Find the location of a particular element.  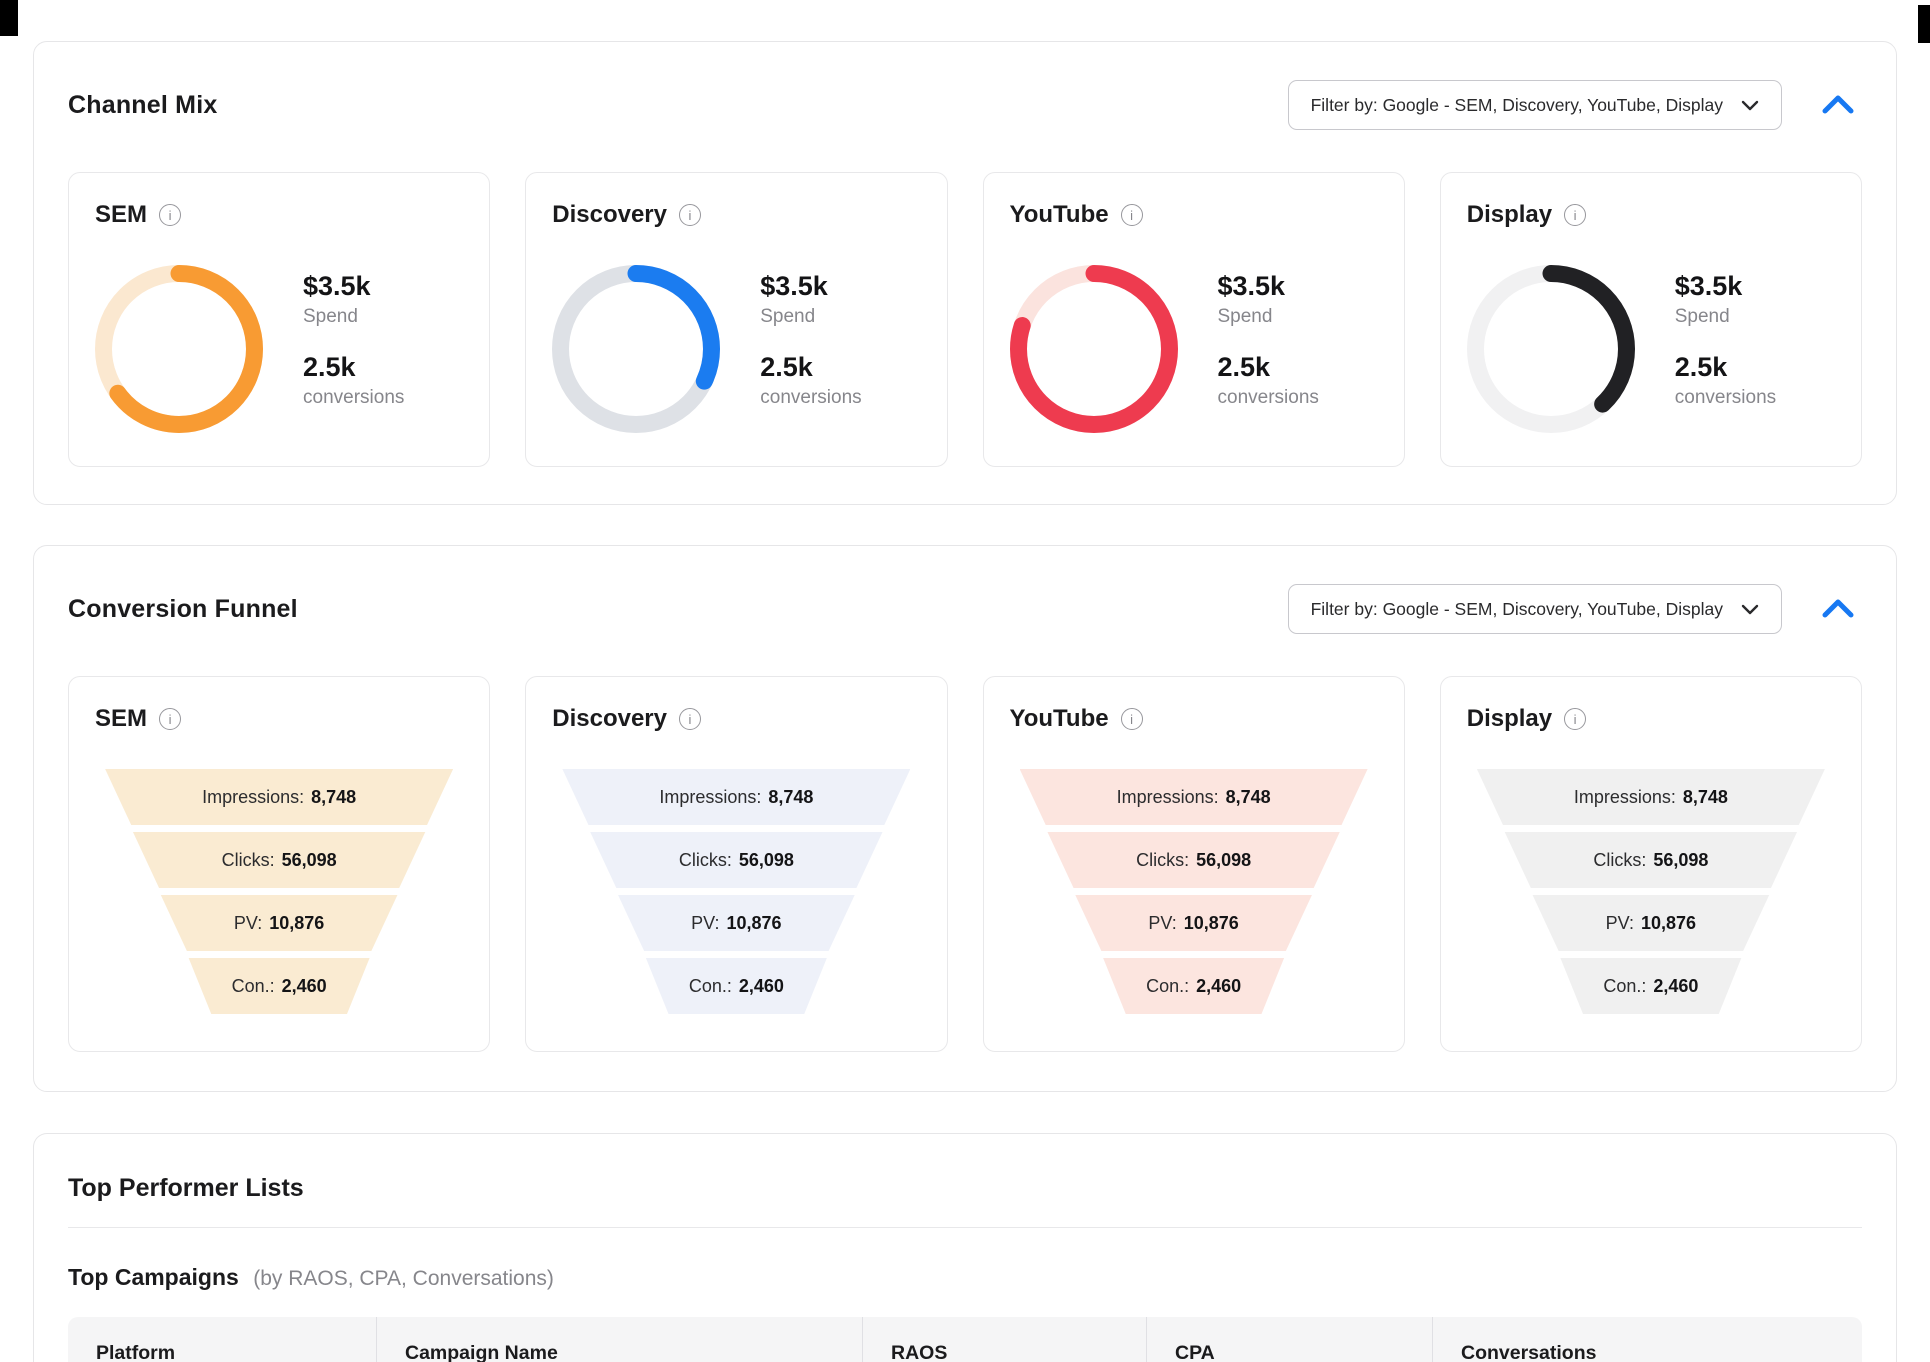

funnel-card-title: Discovery is located at coordinates (609, 718).